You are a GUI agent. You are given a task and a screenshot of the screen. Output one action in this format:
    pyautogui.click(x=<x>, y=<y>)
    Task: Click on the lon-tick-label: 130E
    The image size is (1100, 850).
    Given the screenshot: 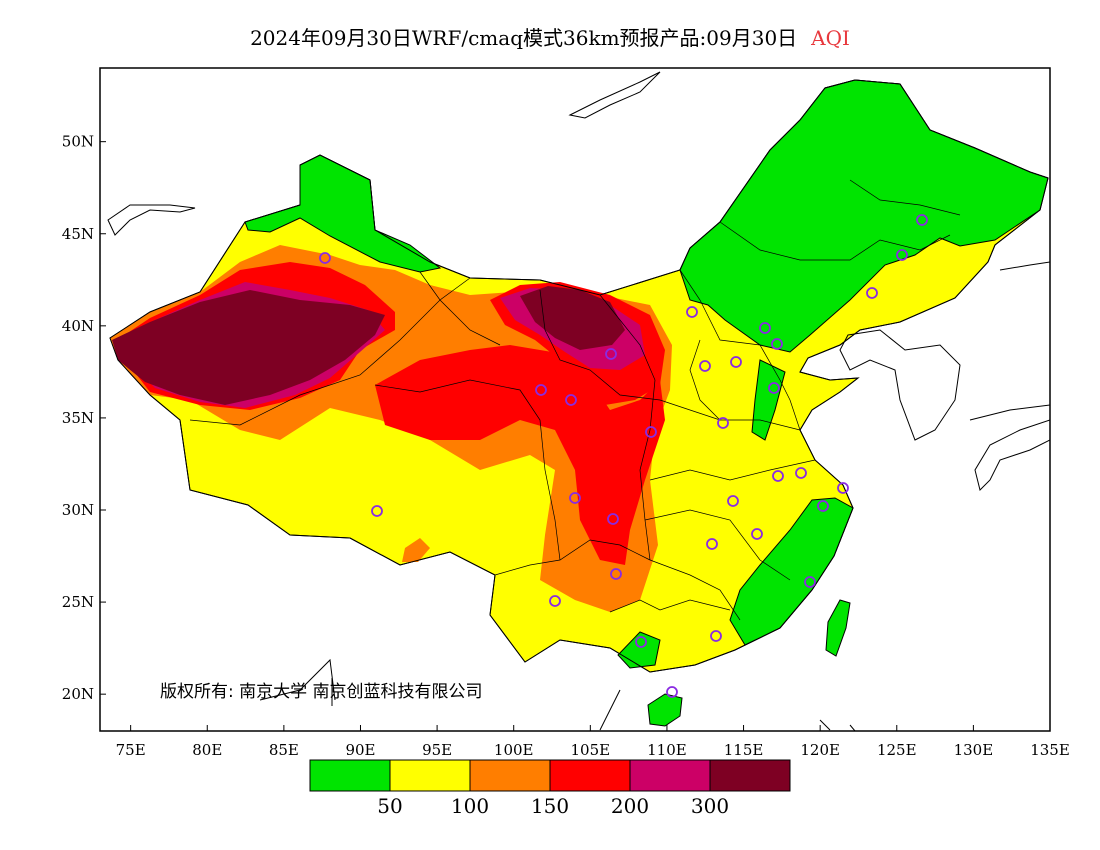 What is the action you would take?
    pyautogui.click(x=974, y=750)
    